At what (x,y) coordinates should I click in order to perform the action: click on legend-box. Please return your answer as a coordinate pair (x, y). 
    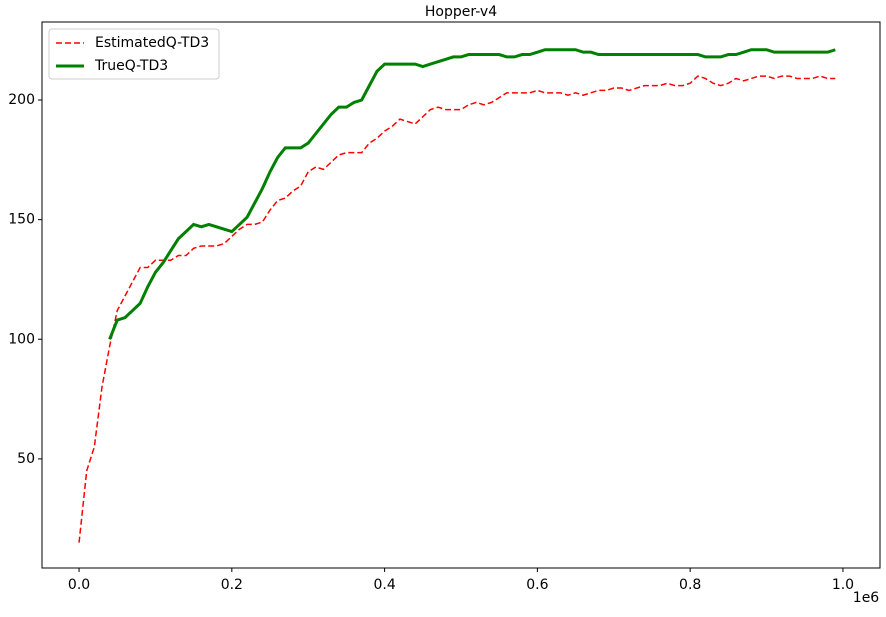
    Looking at the image, I should click on (134, 54).